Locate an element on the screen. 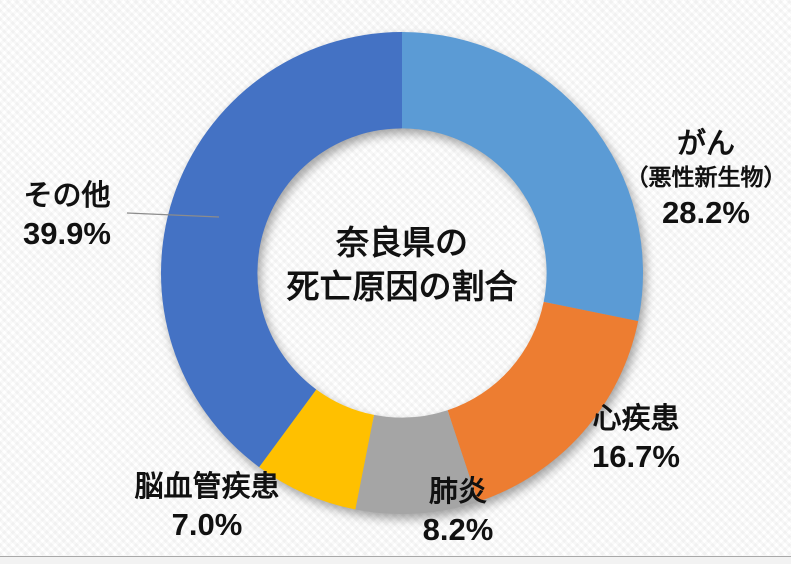 This screenshot has height=564, width=791. chart-center-title: 奈良県の 死亡原因の割合 is located at coordinates (402, 265).